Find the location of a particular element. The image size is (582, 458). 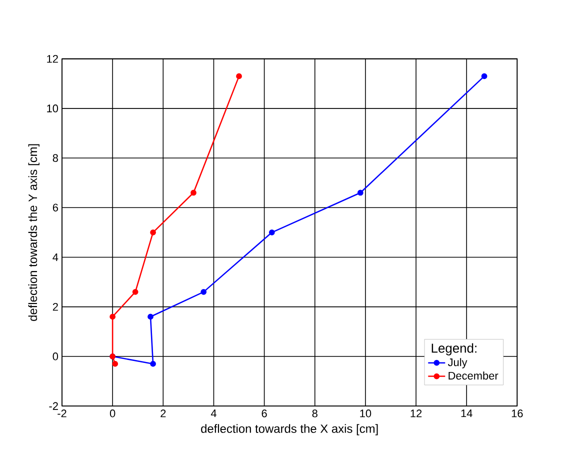

y-tick-label: 2 is located at coordinates (55, 306).